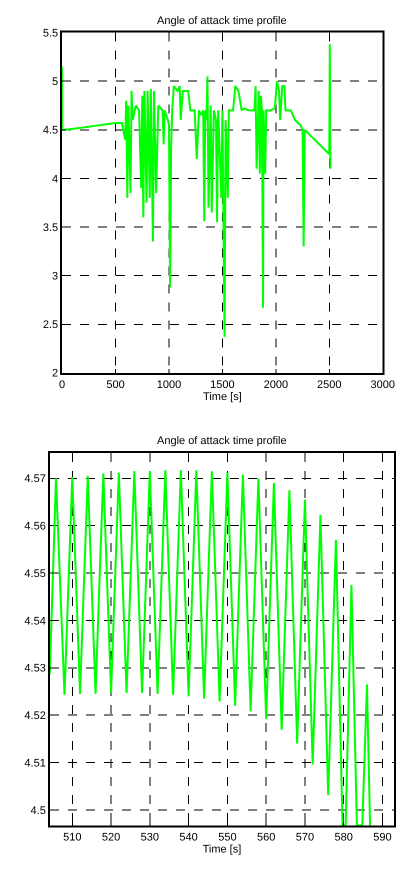  What do you see at coordinates (50, 33) in the screenshot?
I see `y-tick-label: 5.5` at bounding box center [50, 33].